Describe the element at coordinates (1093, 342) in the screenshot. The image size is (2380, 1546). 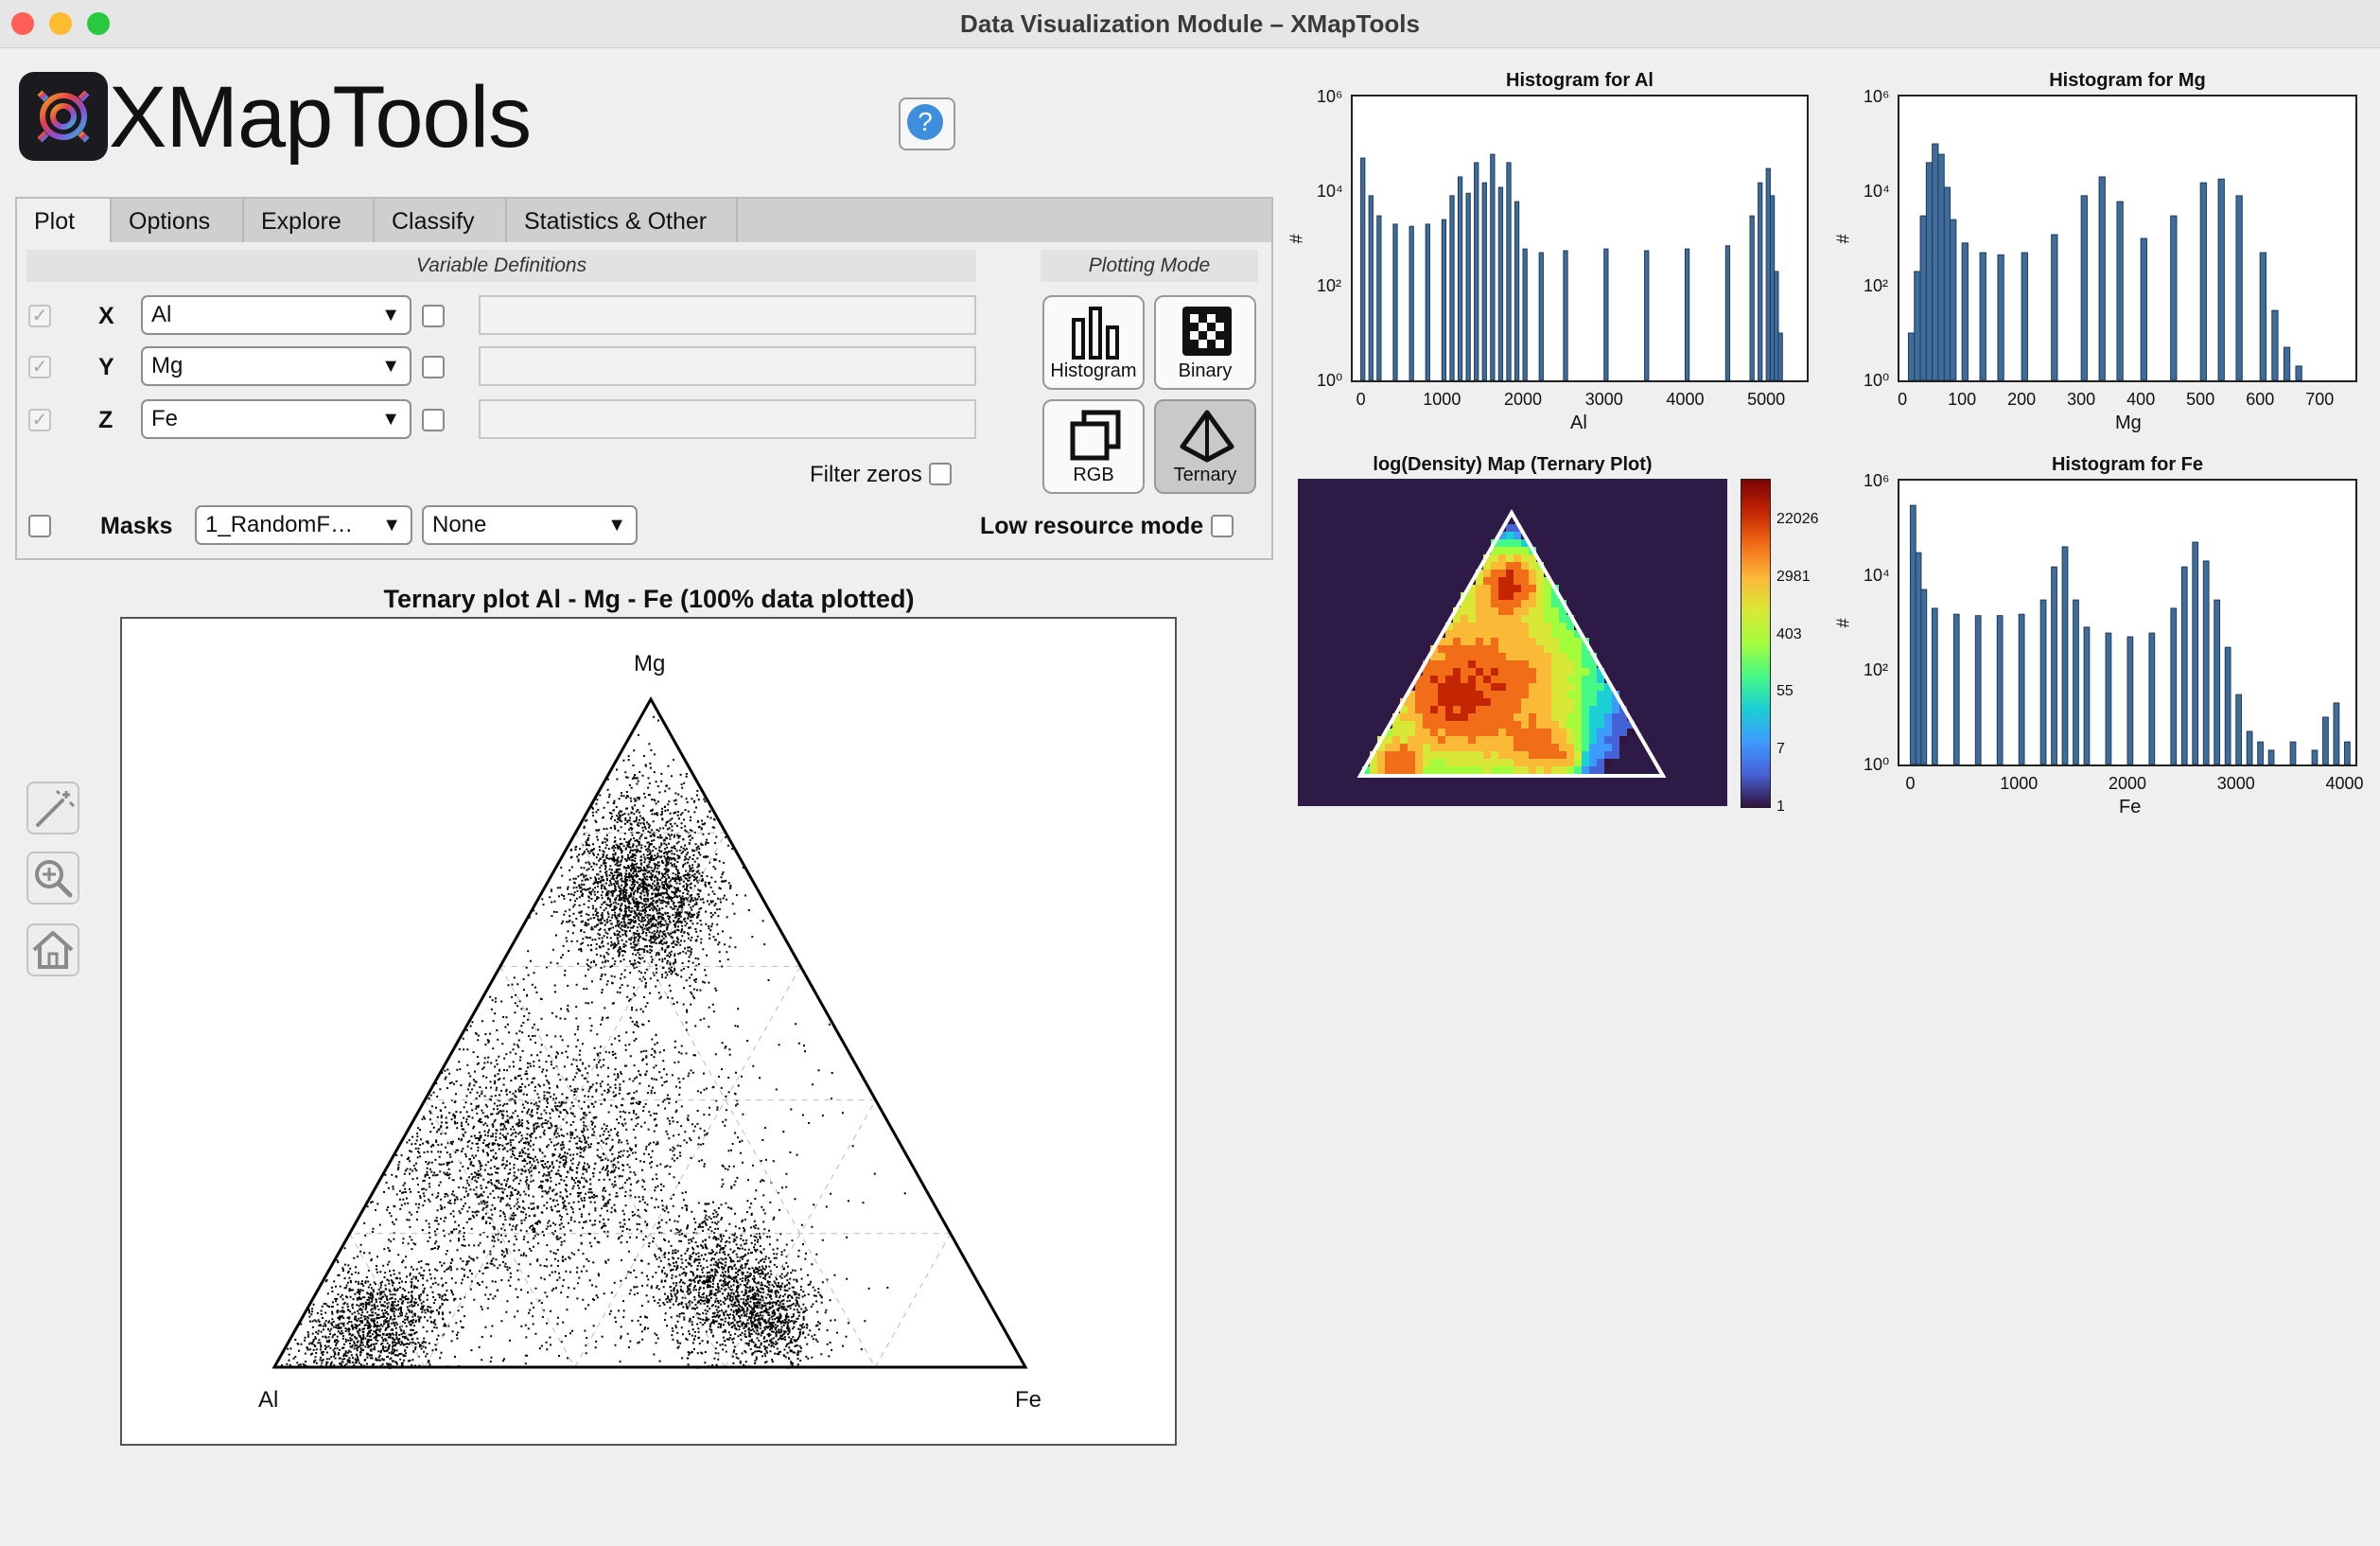
I see `histogram-mode-button: Histogram` at that location.